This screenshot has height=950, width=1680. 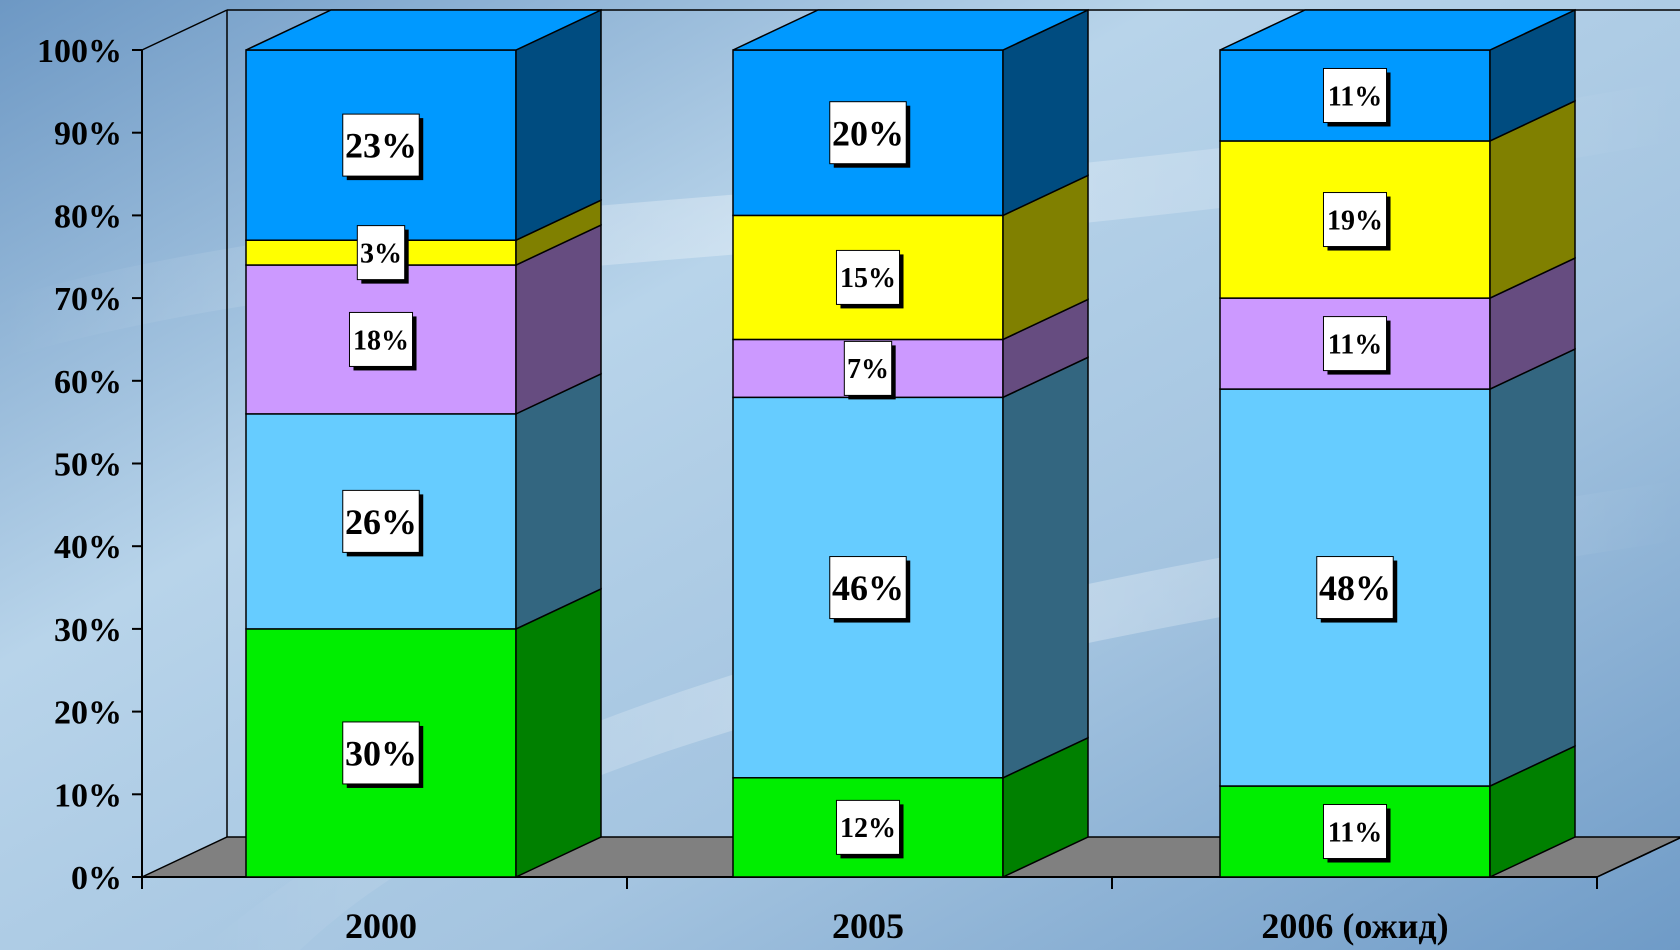 I want to click on data-label-text: 7%, so click(x=868, y=369).